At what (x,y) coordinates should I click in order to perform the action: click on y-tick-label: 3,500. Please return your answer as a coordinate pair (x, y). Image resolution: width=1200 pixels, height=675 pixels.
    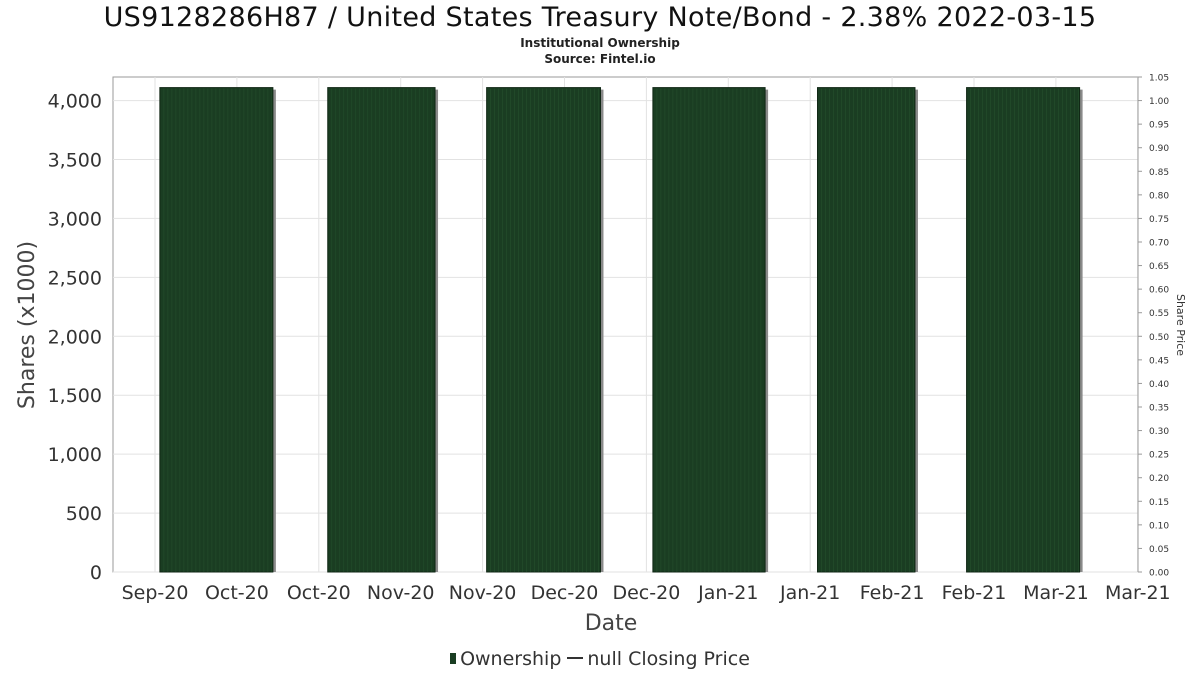
    Looking at the image, I should click on (75, 161).